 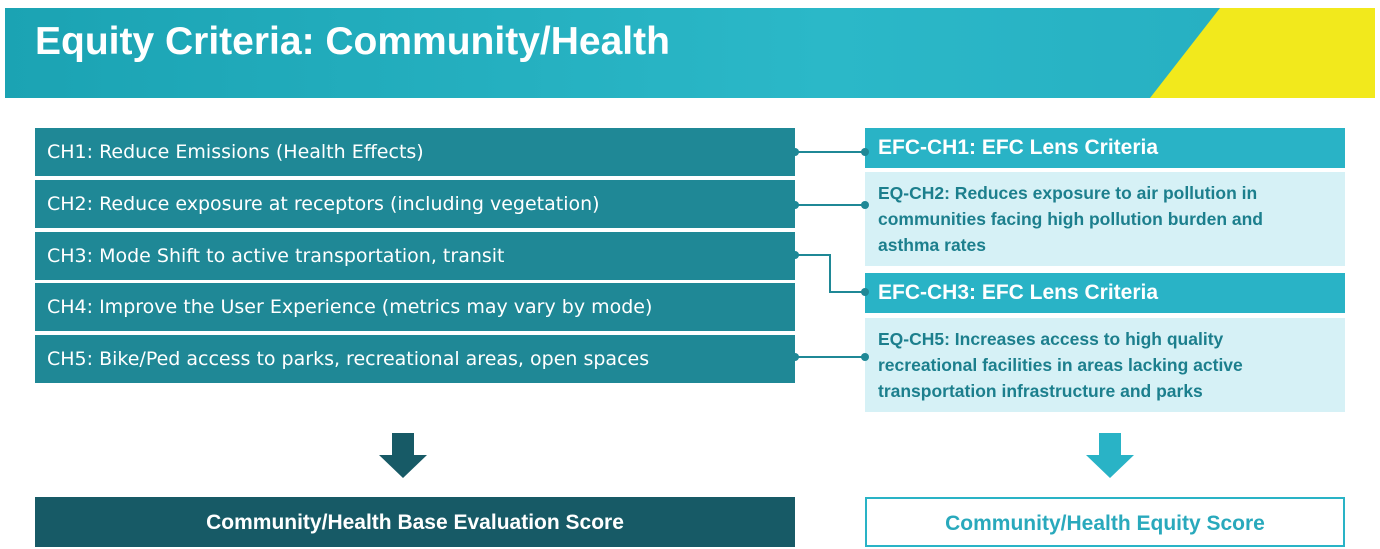 What do you see at coordinates (415, 152) in the screenshot?
I see `criterion: CH1: Reduce Emissions (Health Effects)` at bounding box center [415, 152].